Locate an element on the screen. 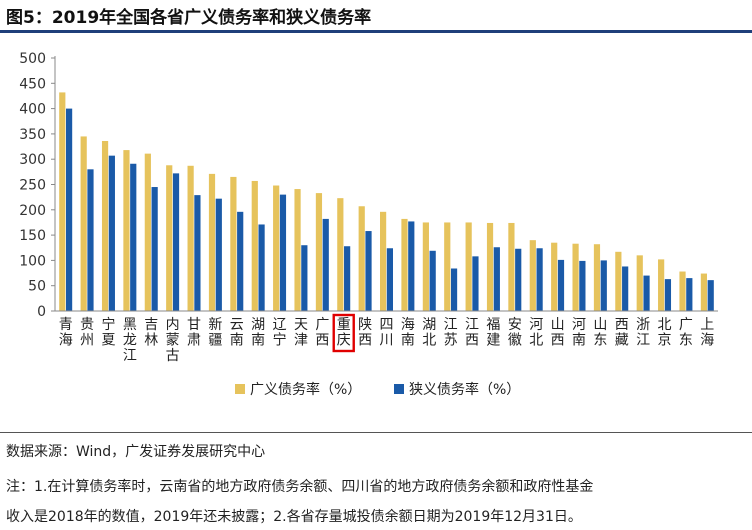  y-tick-label: 0 is located at coordinates (41, 312).